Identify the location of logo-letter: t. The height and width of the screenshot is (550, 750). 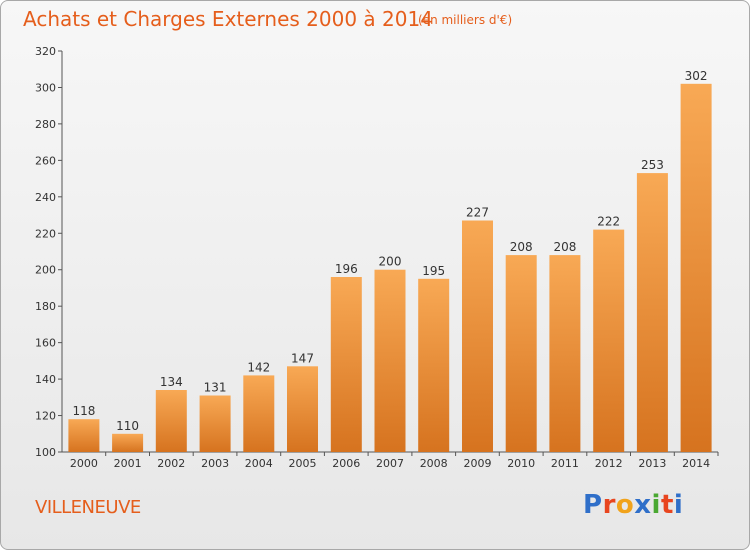
(667, 505).